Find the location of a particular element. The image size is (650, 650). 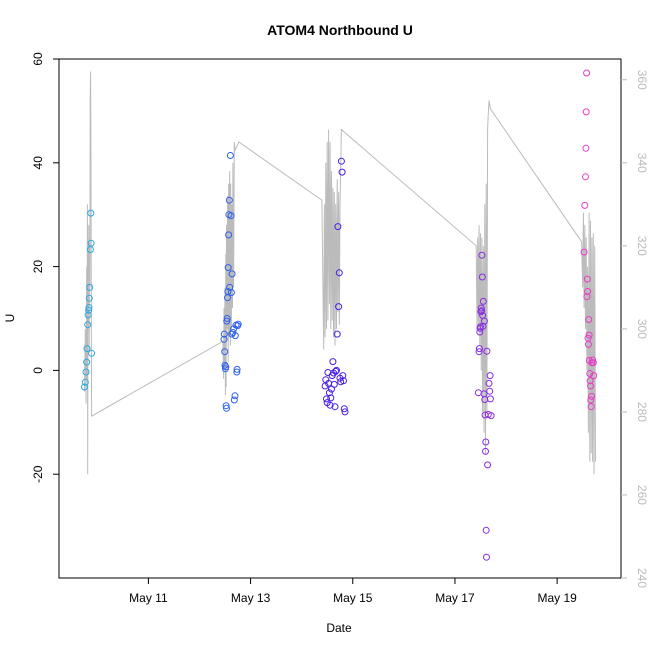

y2-tick-label: 360 is located at coordinates (642, 80).